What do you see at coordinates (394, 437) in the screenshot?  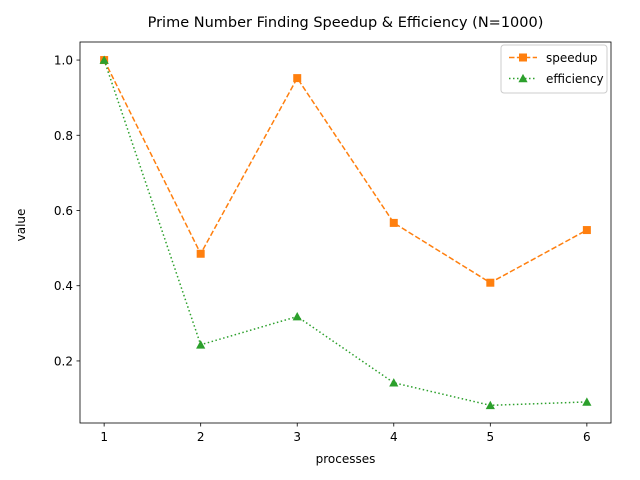 I see `x-tick-label: 4` at bounding box center [394, 437].